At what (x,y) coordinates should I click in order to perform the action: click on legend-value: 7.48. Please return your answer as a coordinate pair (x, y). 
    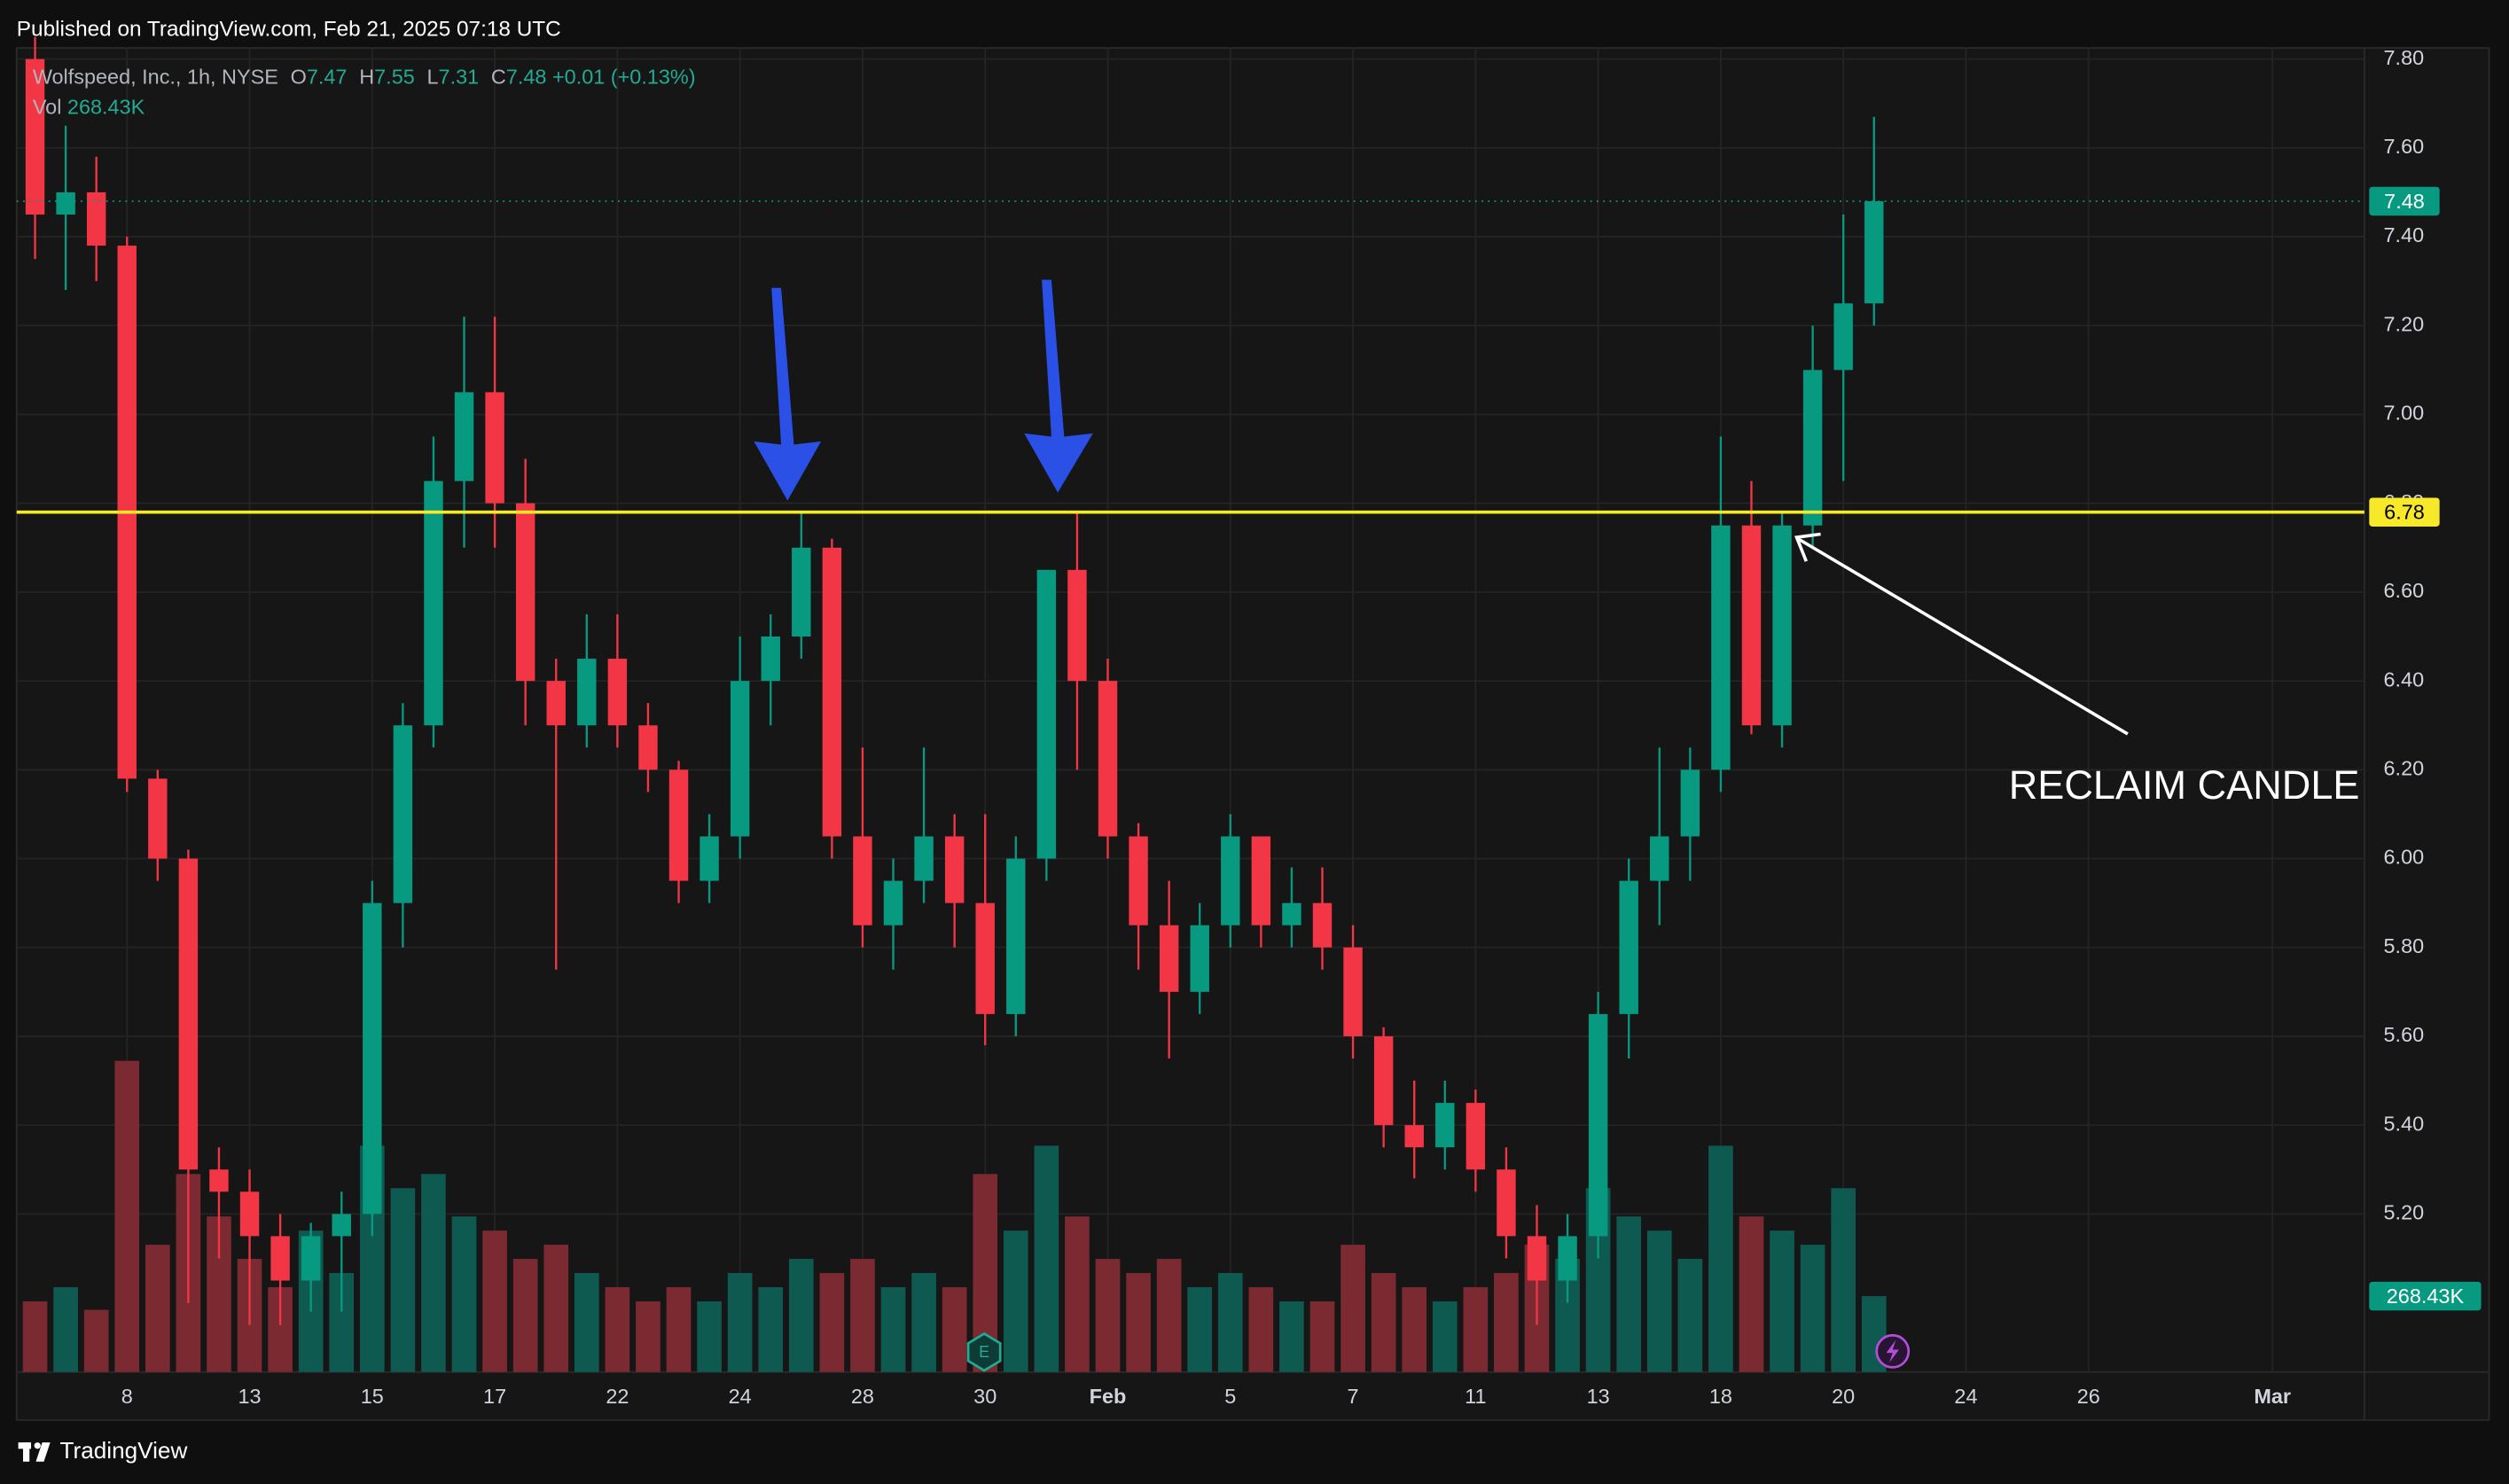
    Looking at the image, I should click on (526, 77).